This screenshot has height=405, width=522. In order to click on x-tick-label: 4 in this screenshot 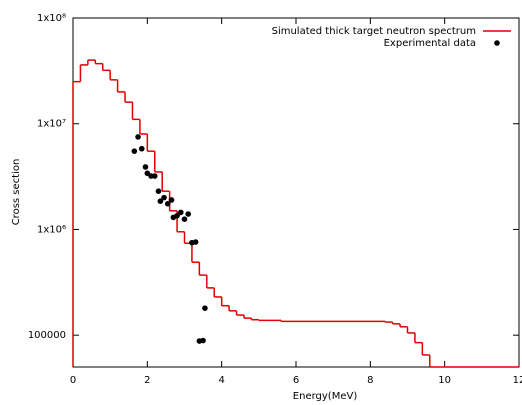, I will do `click(221, 380)`.